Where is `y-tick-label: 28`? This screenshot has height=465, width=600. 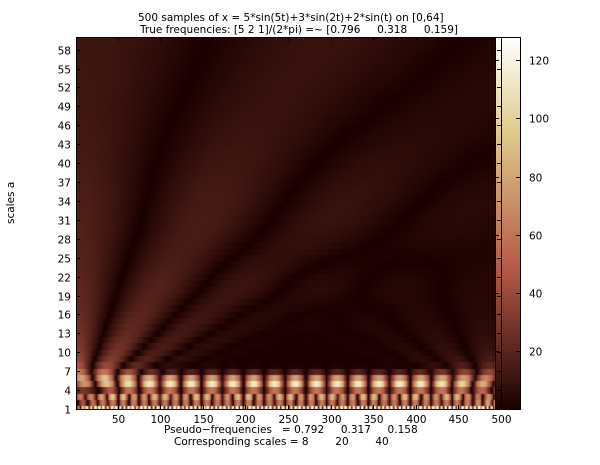 y-tick-label: 28 is located at coordinates (64, 241).